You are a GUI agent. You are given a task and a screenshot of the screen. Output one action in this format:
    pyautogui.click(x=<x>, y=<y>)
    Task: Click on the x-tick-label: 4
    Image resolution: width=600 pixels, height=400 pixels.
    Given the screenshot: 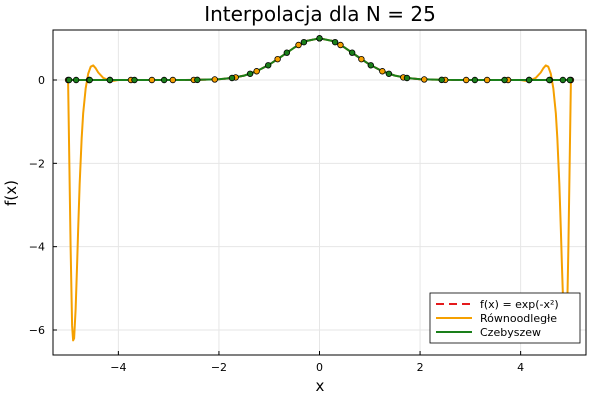 What is the action you would take?
    pyautogui.click(x=520, y=367)
    